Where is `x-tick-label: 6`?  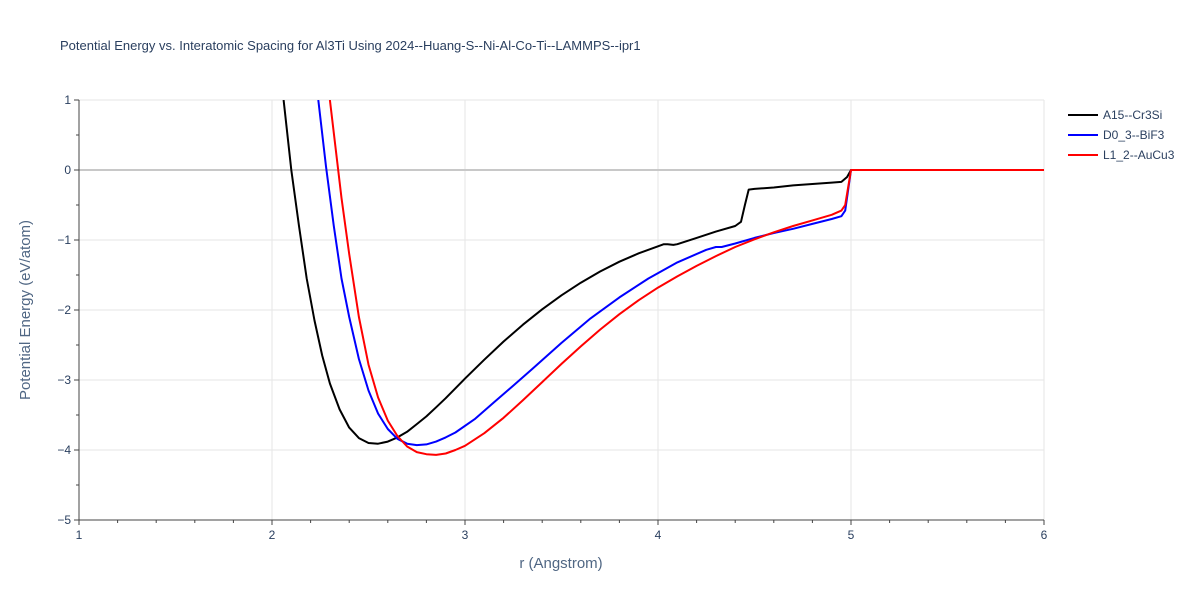 x-tick-label: 6 is located at coordinates (1044, 535).